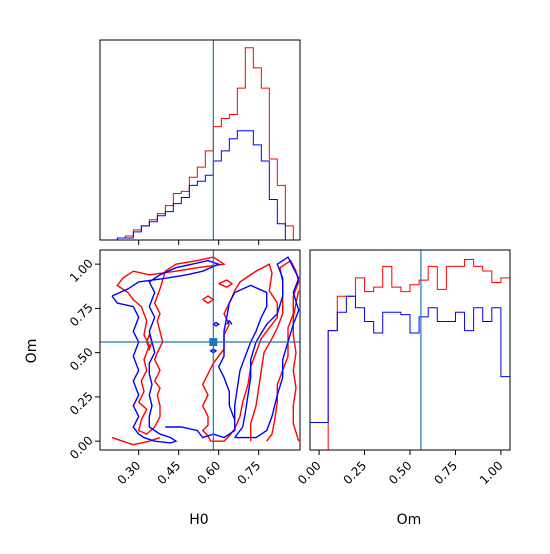 The image size is (550, 554). Describe the element at coordinates (198, 520) in the screenshot. I see `x-axis-label-h0: H0` at that location.